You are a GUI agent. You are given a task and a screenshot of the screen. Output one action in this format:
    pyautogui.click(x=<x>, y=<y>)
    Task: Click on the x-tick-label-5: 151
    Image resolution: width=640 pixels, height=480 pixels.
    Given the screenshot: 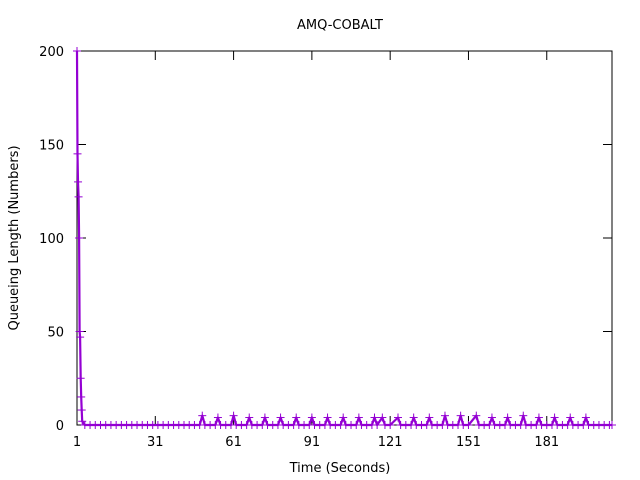 What is the action you would take?
    pyautogui.click(x=468, y=442)
    